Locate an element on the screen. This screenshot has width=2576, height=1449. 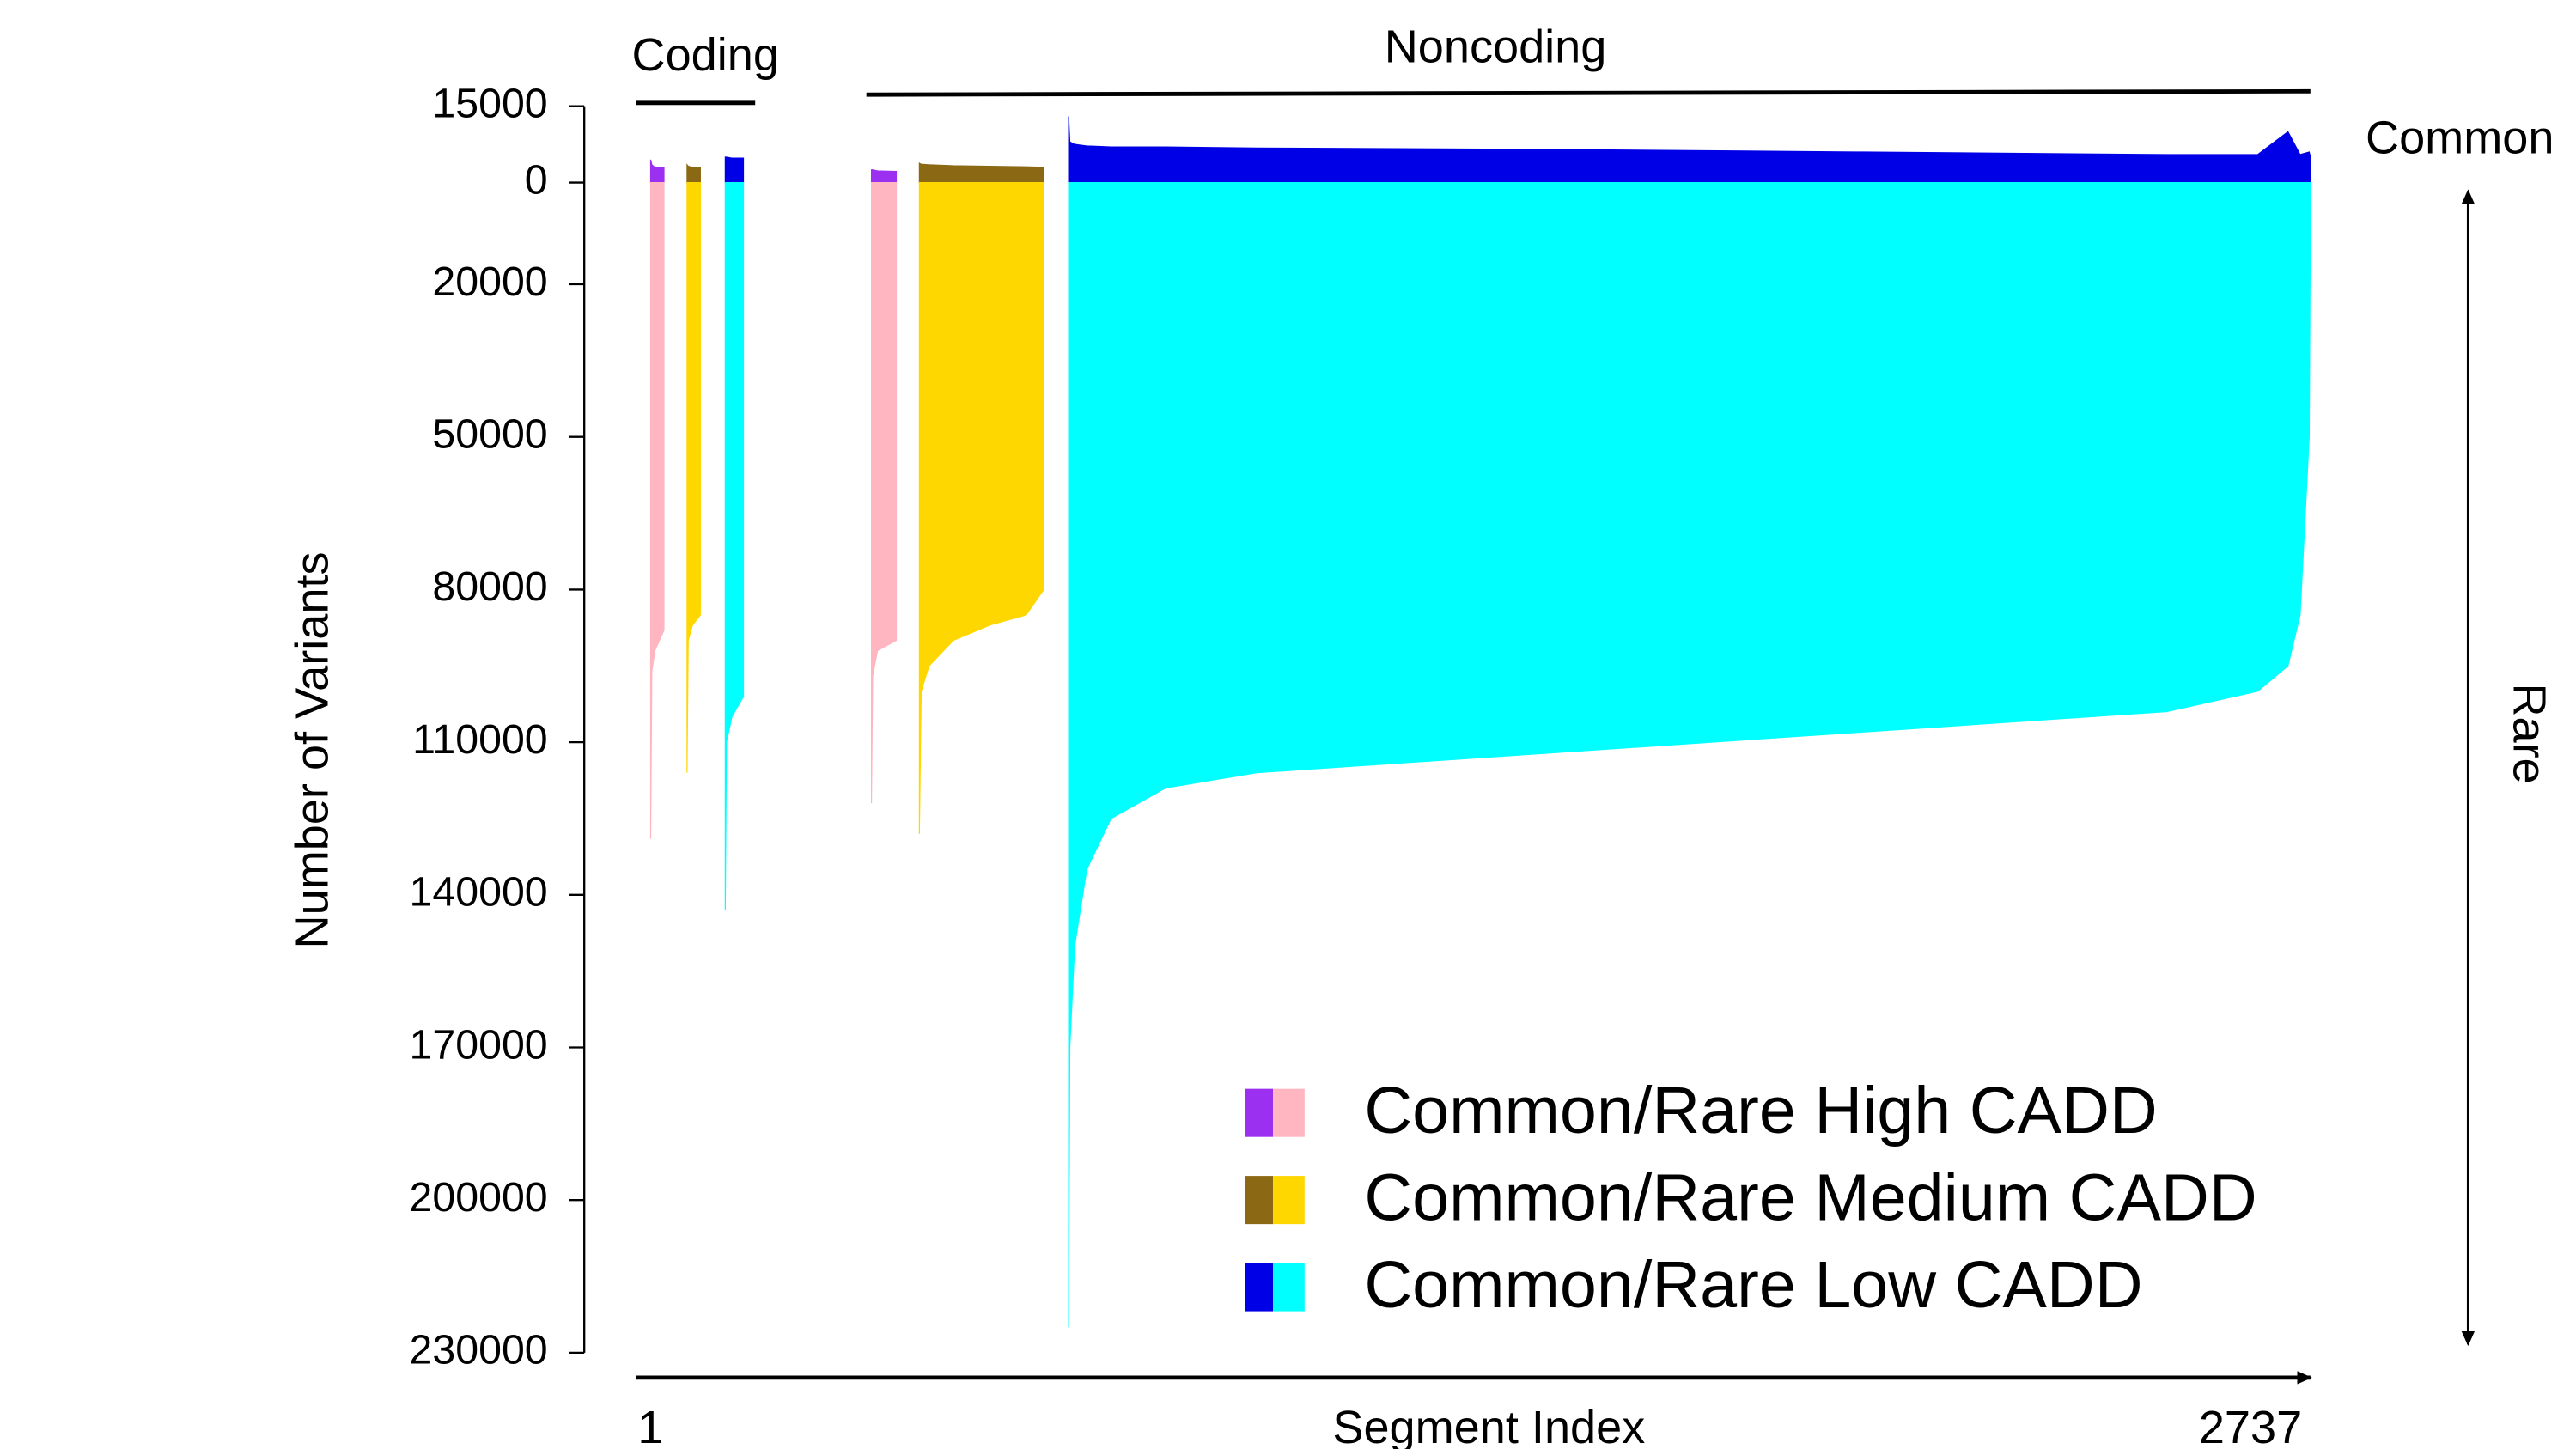
y-tick-label: 230000 is located at coordinates (479, 1350).